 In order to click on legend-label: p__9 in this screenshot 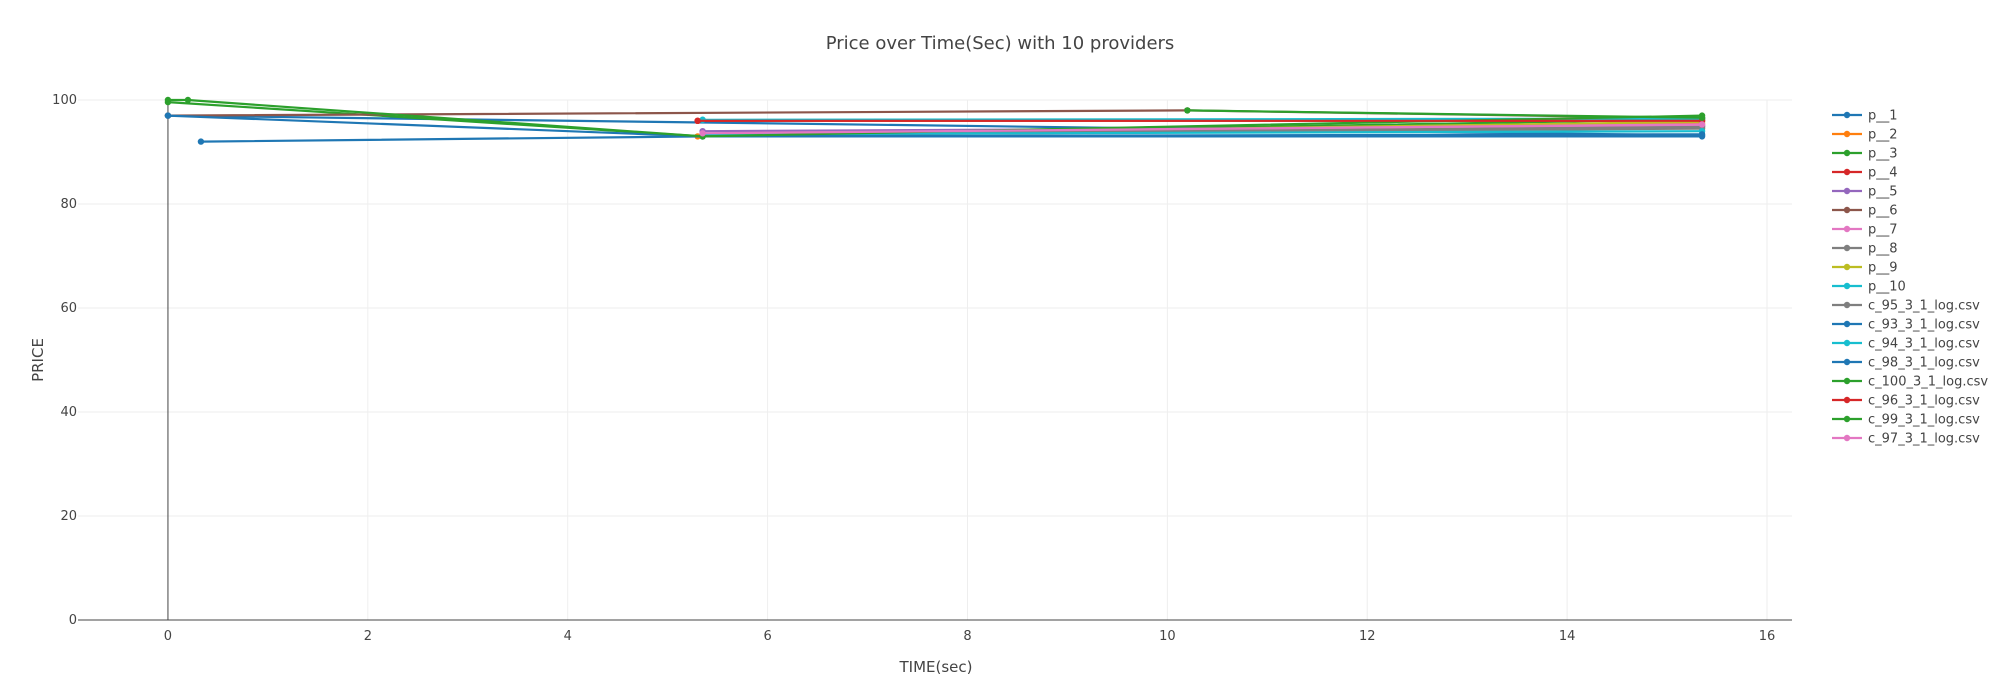, I will do `click(1883, 268)`.